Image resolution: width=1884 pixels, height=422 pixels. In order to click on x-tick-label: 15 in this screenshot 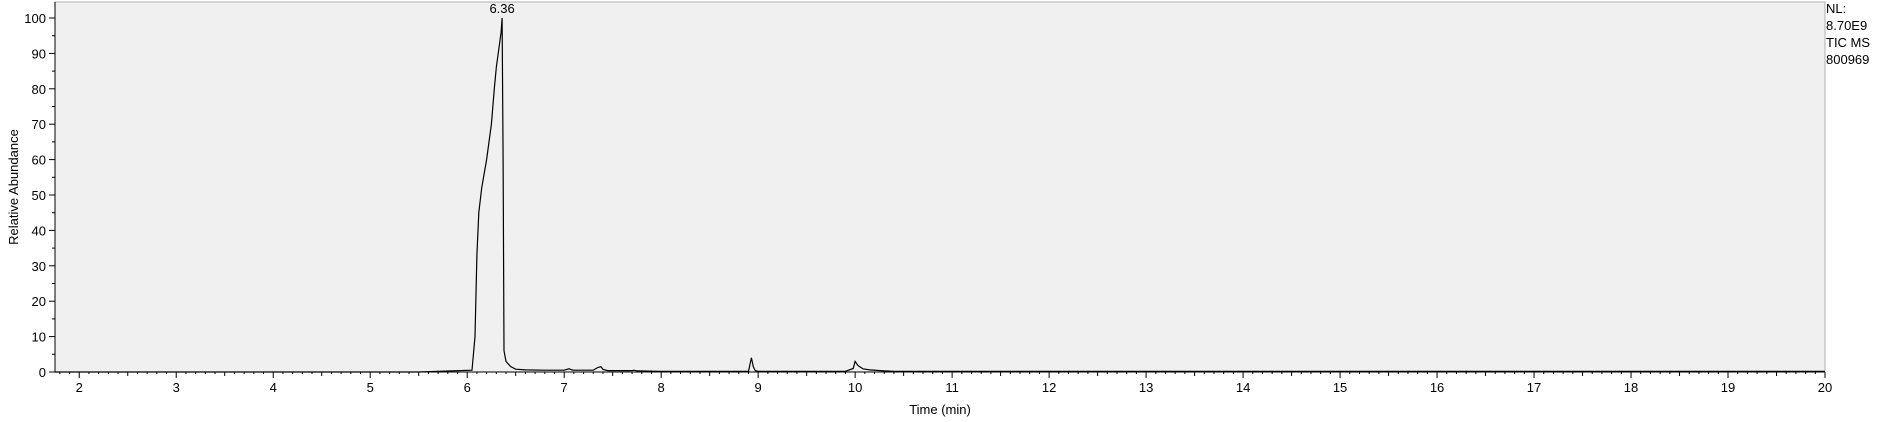, I will do `click(1340, 387)`.